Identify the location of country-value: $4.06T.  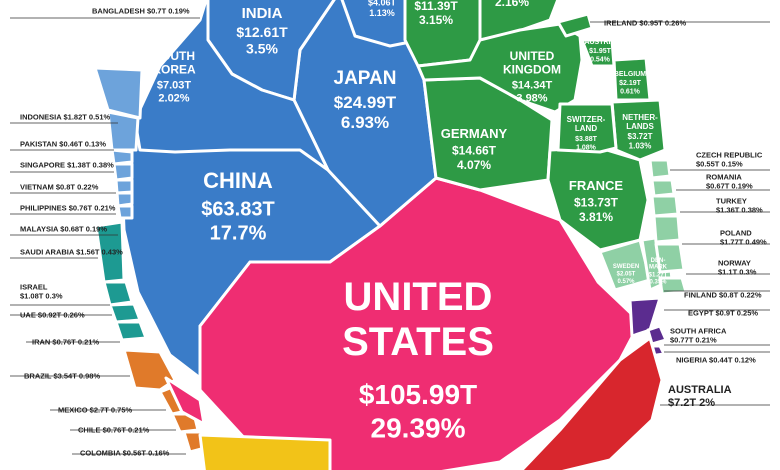
(382, 3).